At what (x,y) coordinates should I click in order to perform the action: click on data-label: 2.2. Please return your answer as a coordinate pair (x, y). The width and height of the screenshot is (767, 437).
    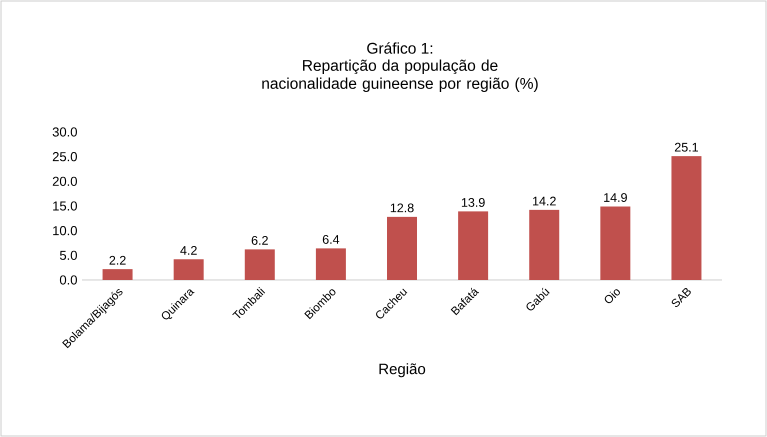
    Looking at the image, I should click on (118, 260).